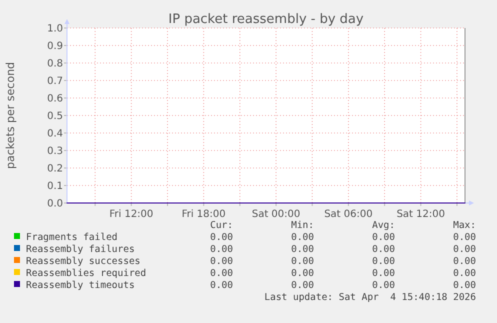  Describe the element at coordinates (55, 99) in the screenshot. I see `y-tick-label: 0.6` at that location.